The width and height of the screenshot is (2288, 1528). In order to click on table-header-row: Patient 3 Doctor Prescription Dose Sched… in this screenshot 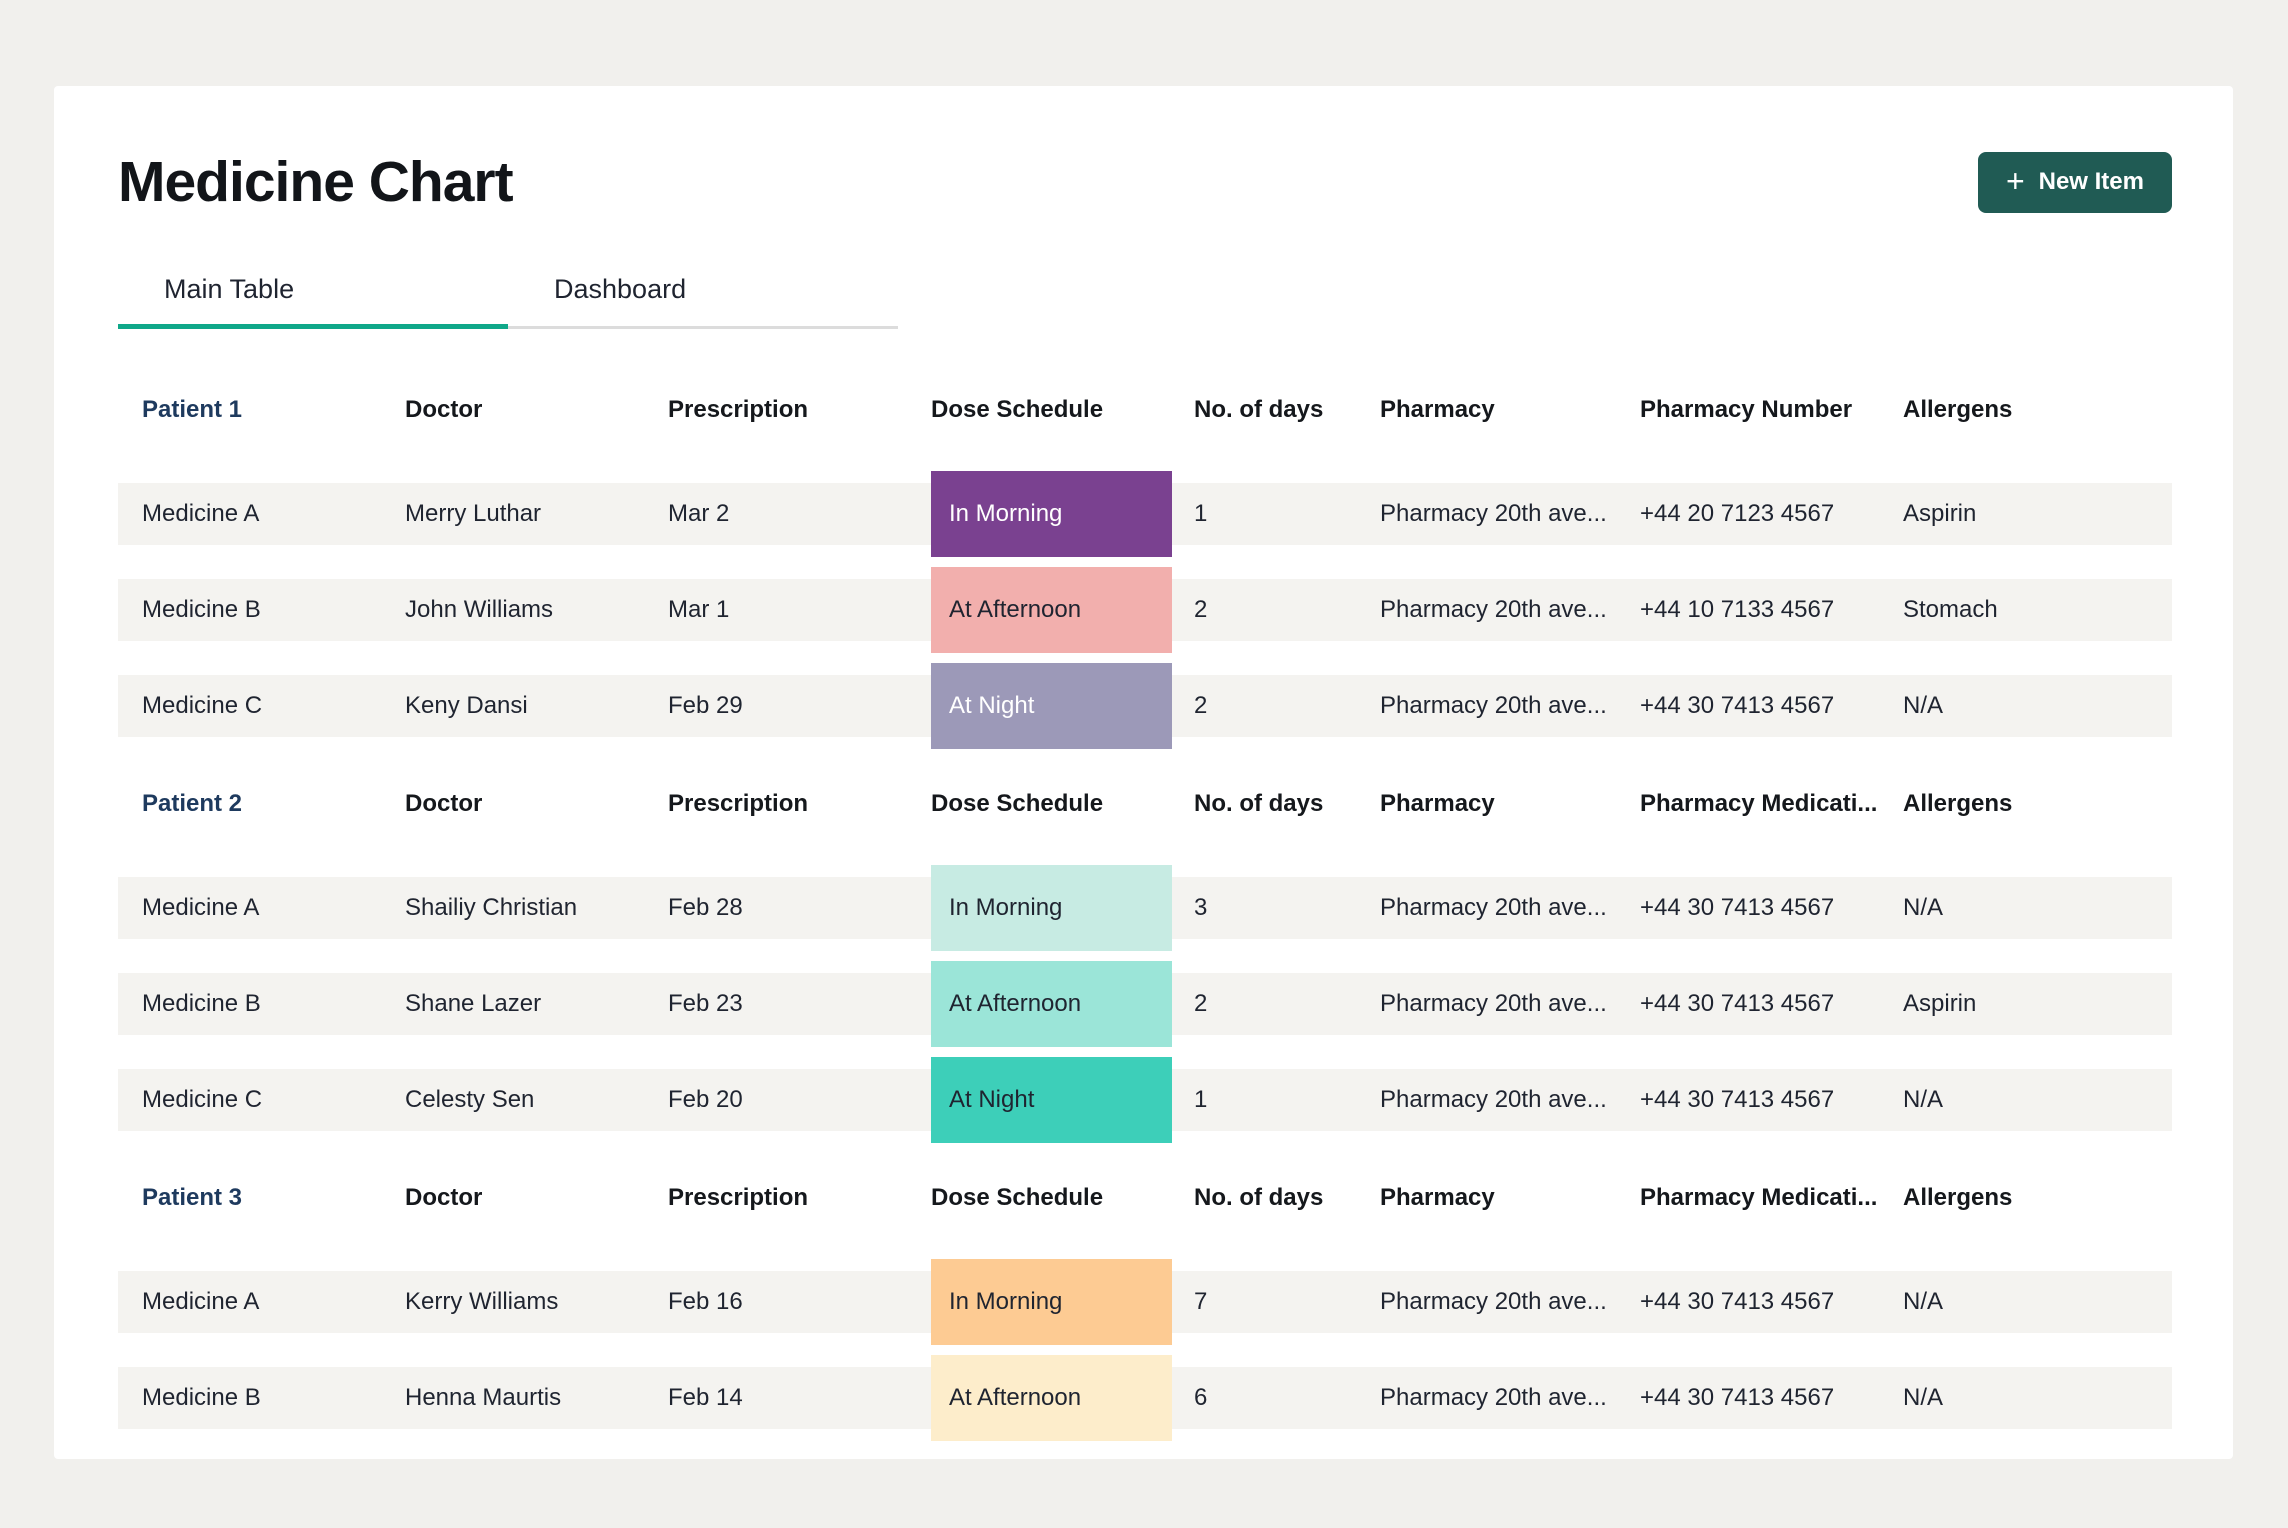, I will do `click(1145, 1198)`.